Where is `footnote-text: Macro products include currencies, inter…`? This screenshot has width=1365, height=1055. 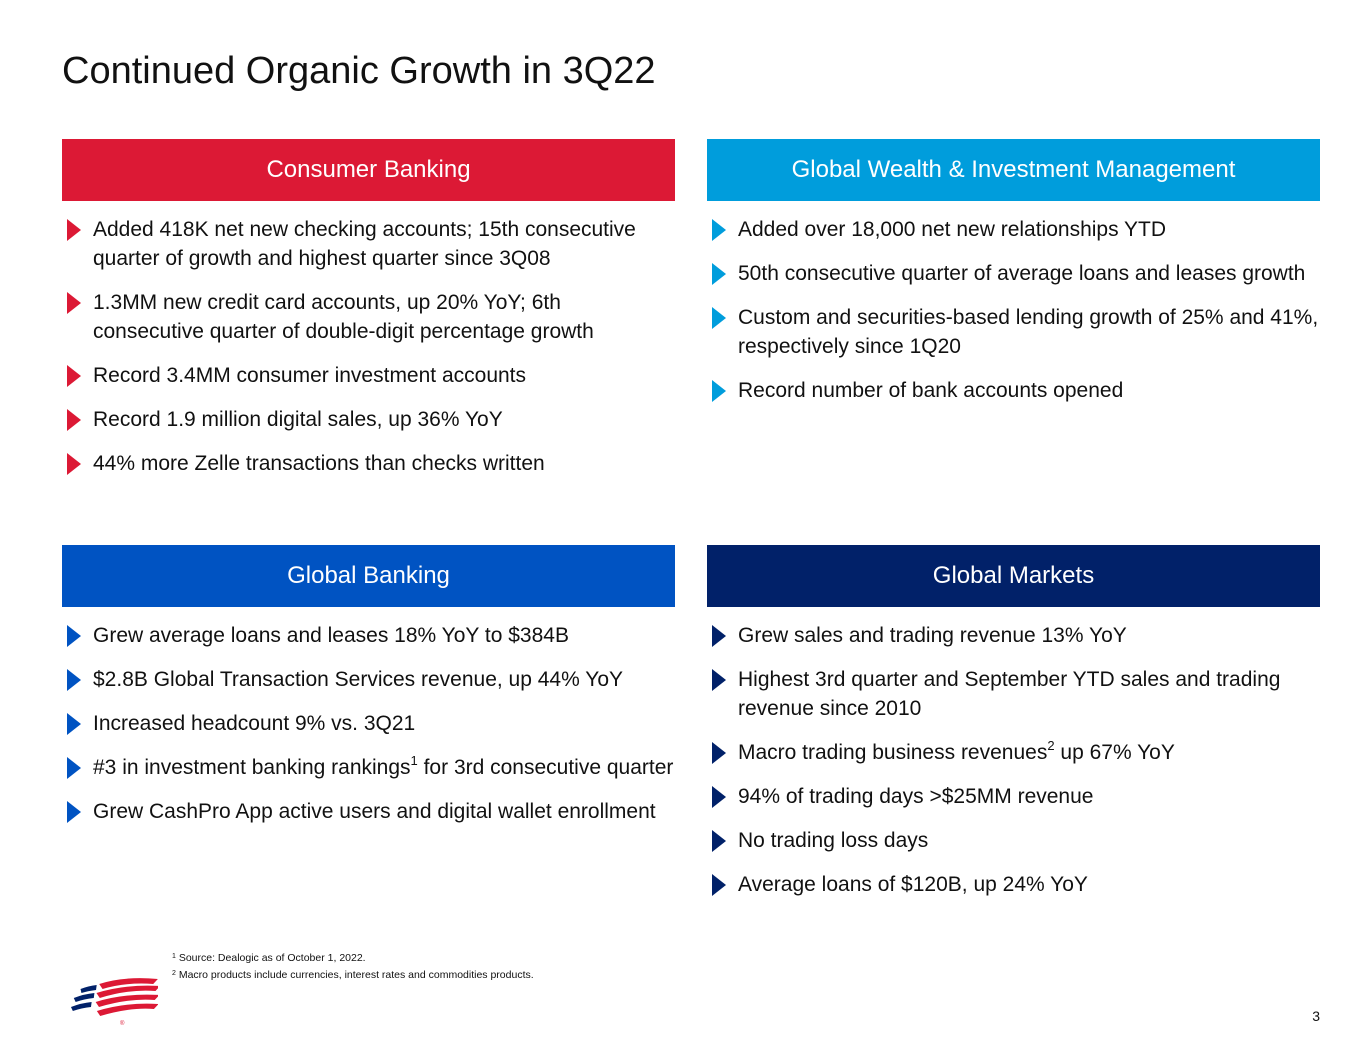
footnote-text: Macro products include currencies, inter… is located at coordinates (356, 975).